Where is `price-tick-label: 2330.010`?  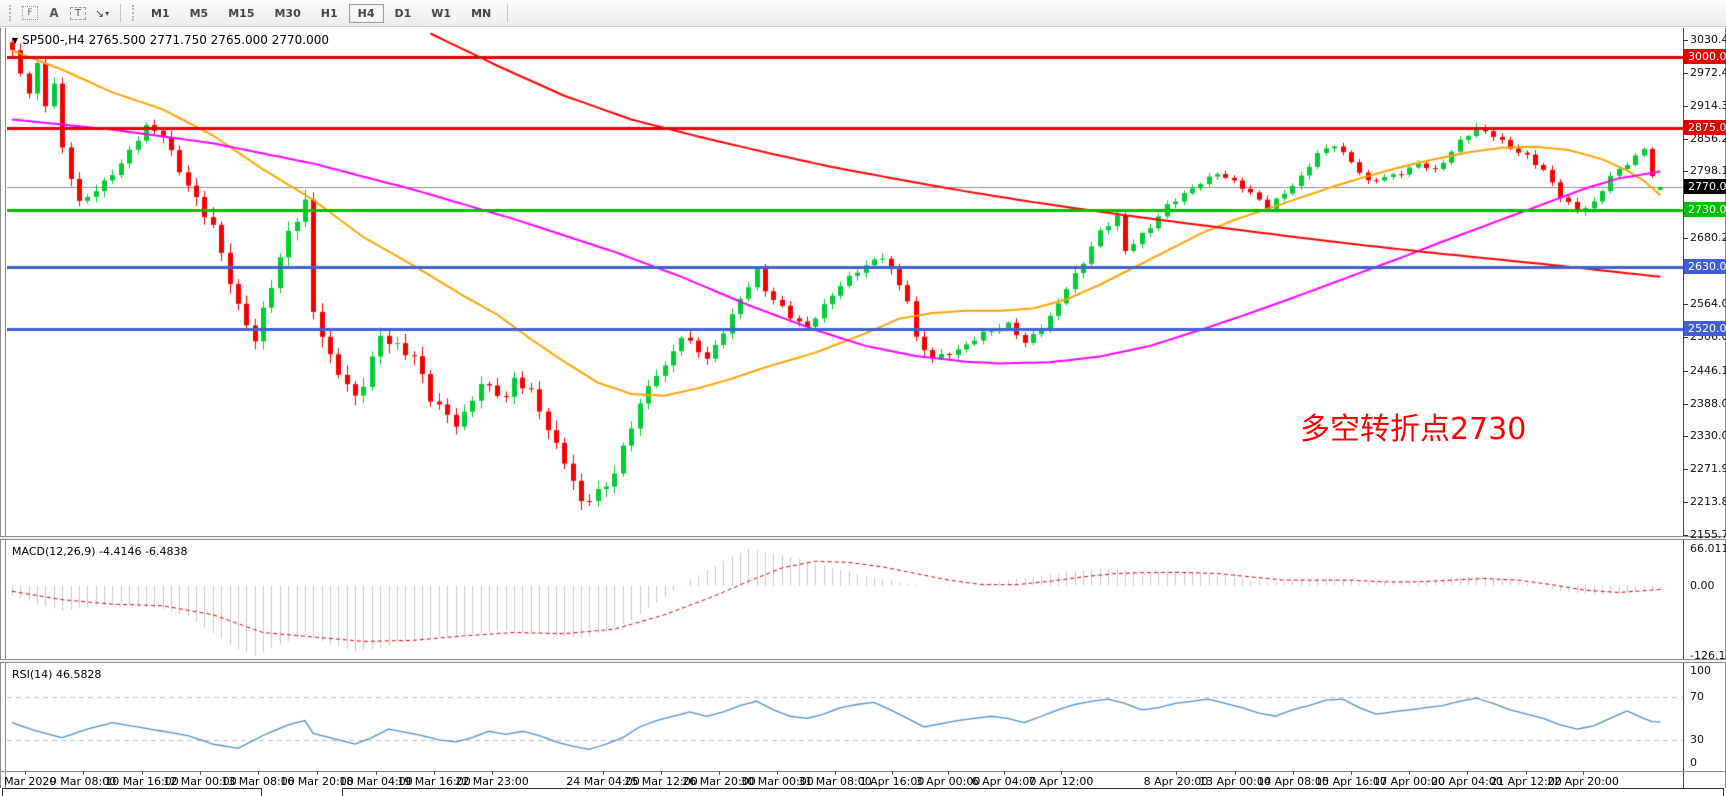 price-tick-label: 2330.010 is located at coordinates (1708, 435).